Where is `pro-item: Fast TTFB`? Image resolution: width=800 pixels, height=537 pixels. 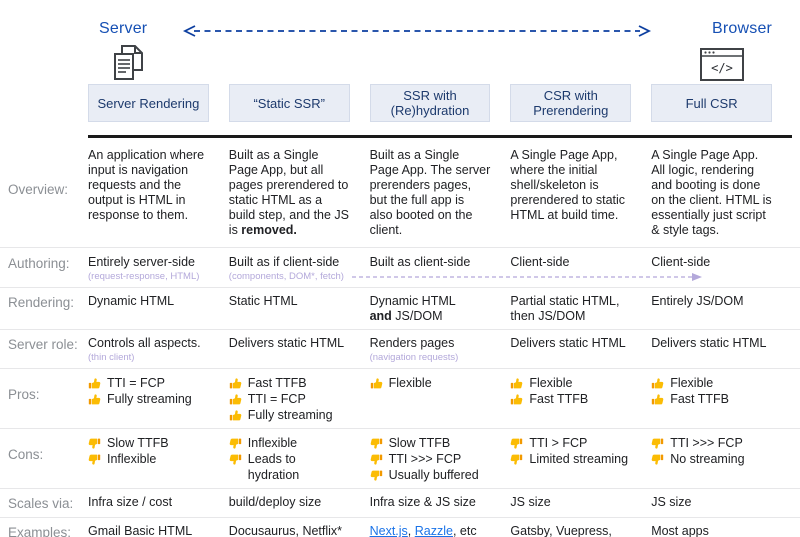
pro-item: Fast TTFB is located at coordinates (289, 383).